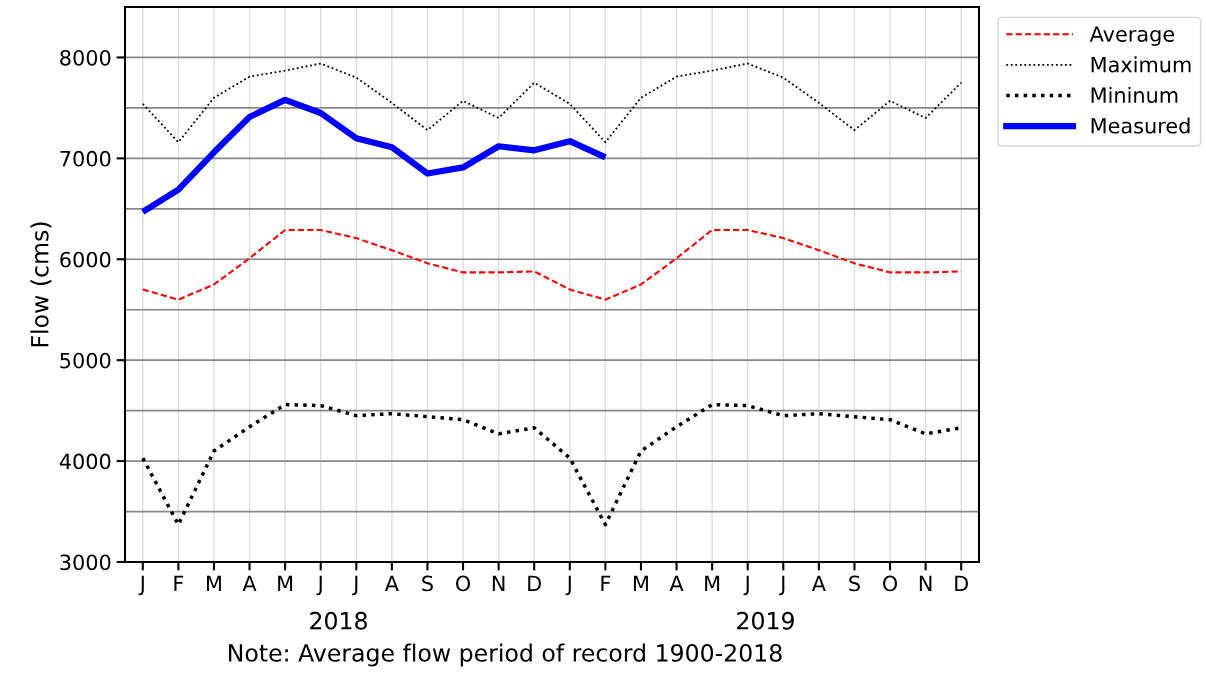 This screenshot has width=1206, height=673. Describe the element at coordinates (1141, 64) in the screenshot. I see `legend-label: Maximum` at that location.